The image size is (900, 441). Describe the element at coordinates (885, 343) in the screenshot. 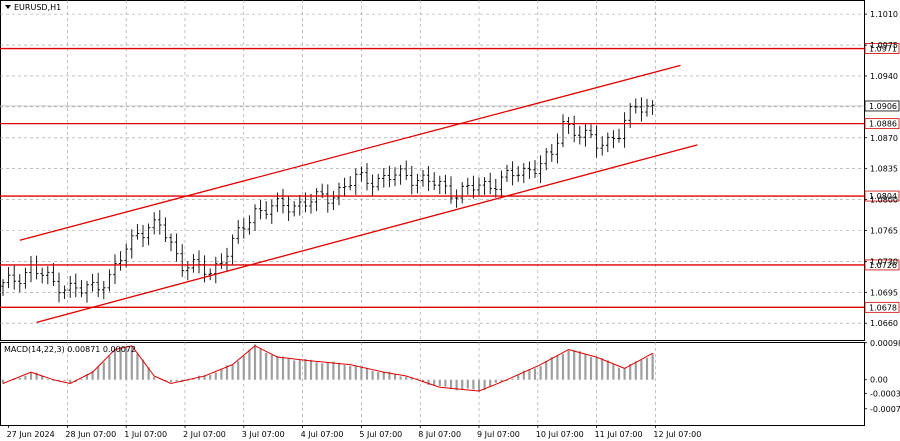

I see `macd-tick-label: 0.00098` at that location.